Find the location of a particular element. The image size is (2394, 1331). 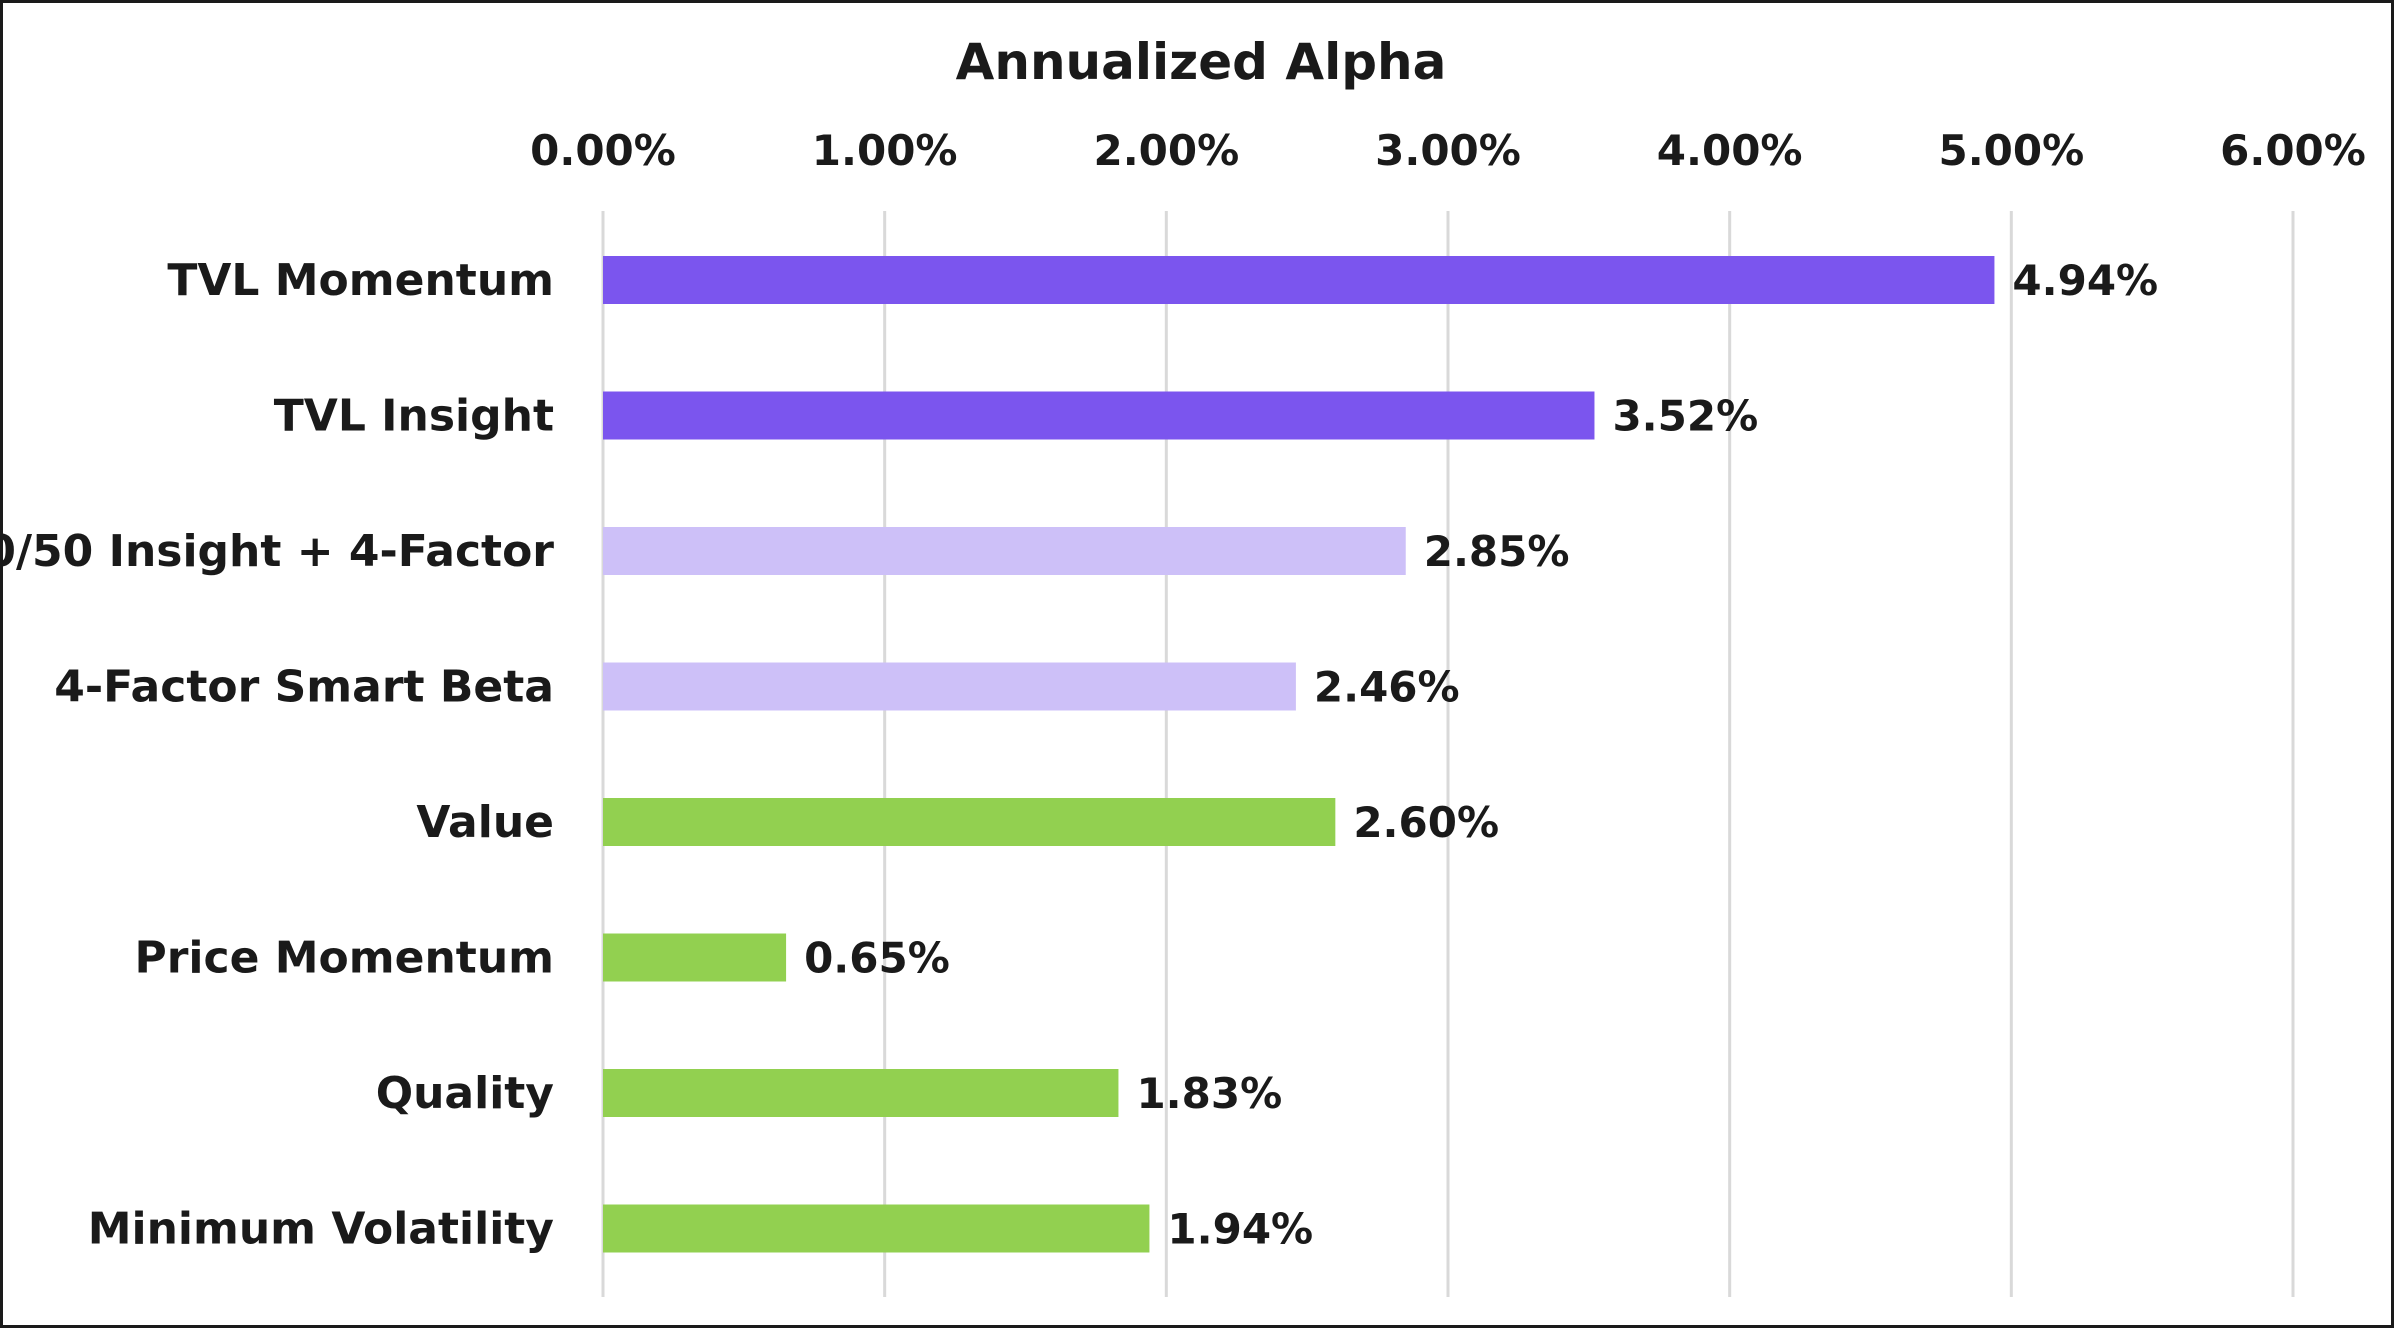

x-tick-label: 6.00% is located at coordinates (2293, 150).